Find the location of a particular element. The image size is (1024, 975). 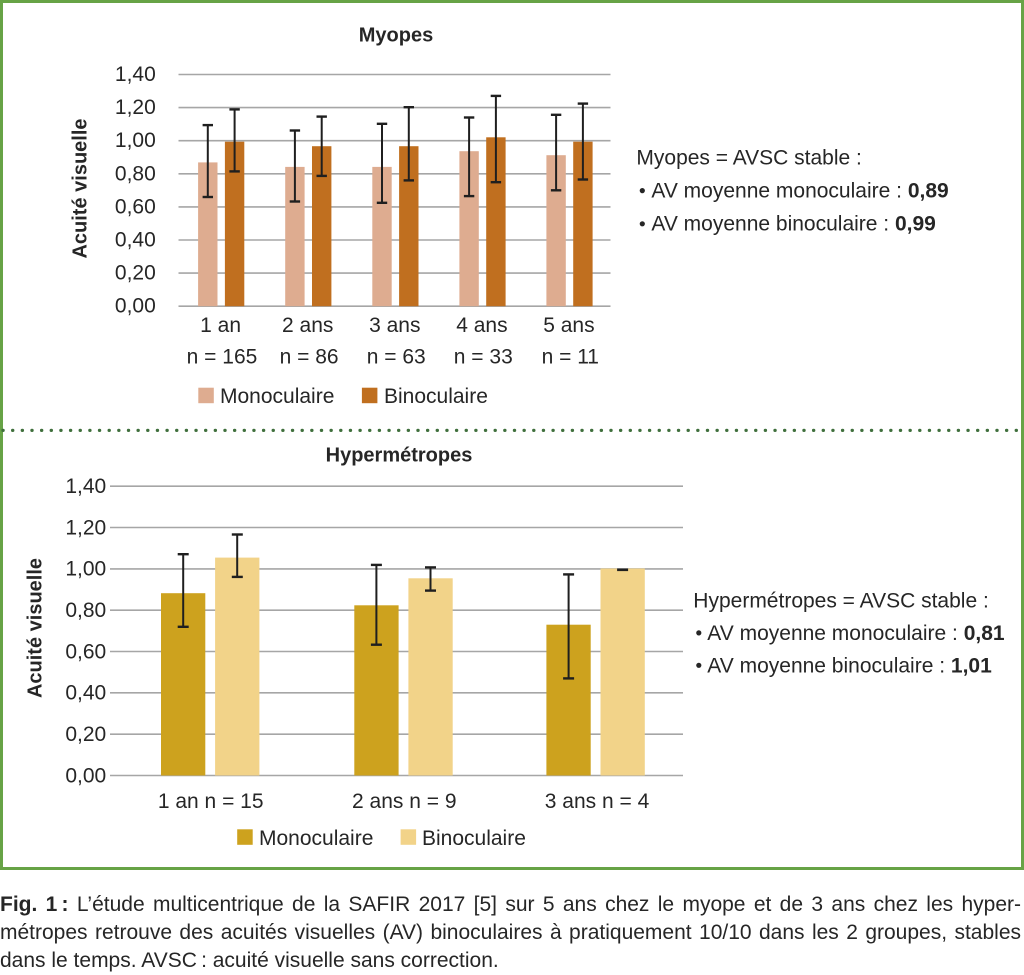

svg-text: Myopes is located at coordinates (396, 35).